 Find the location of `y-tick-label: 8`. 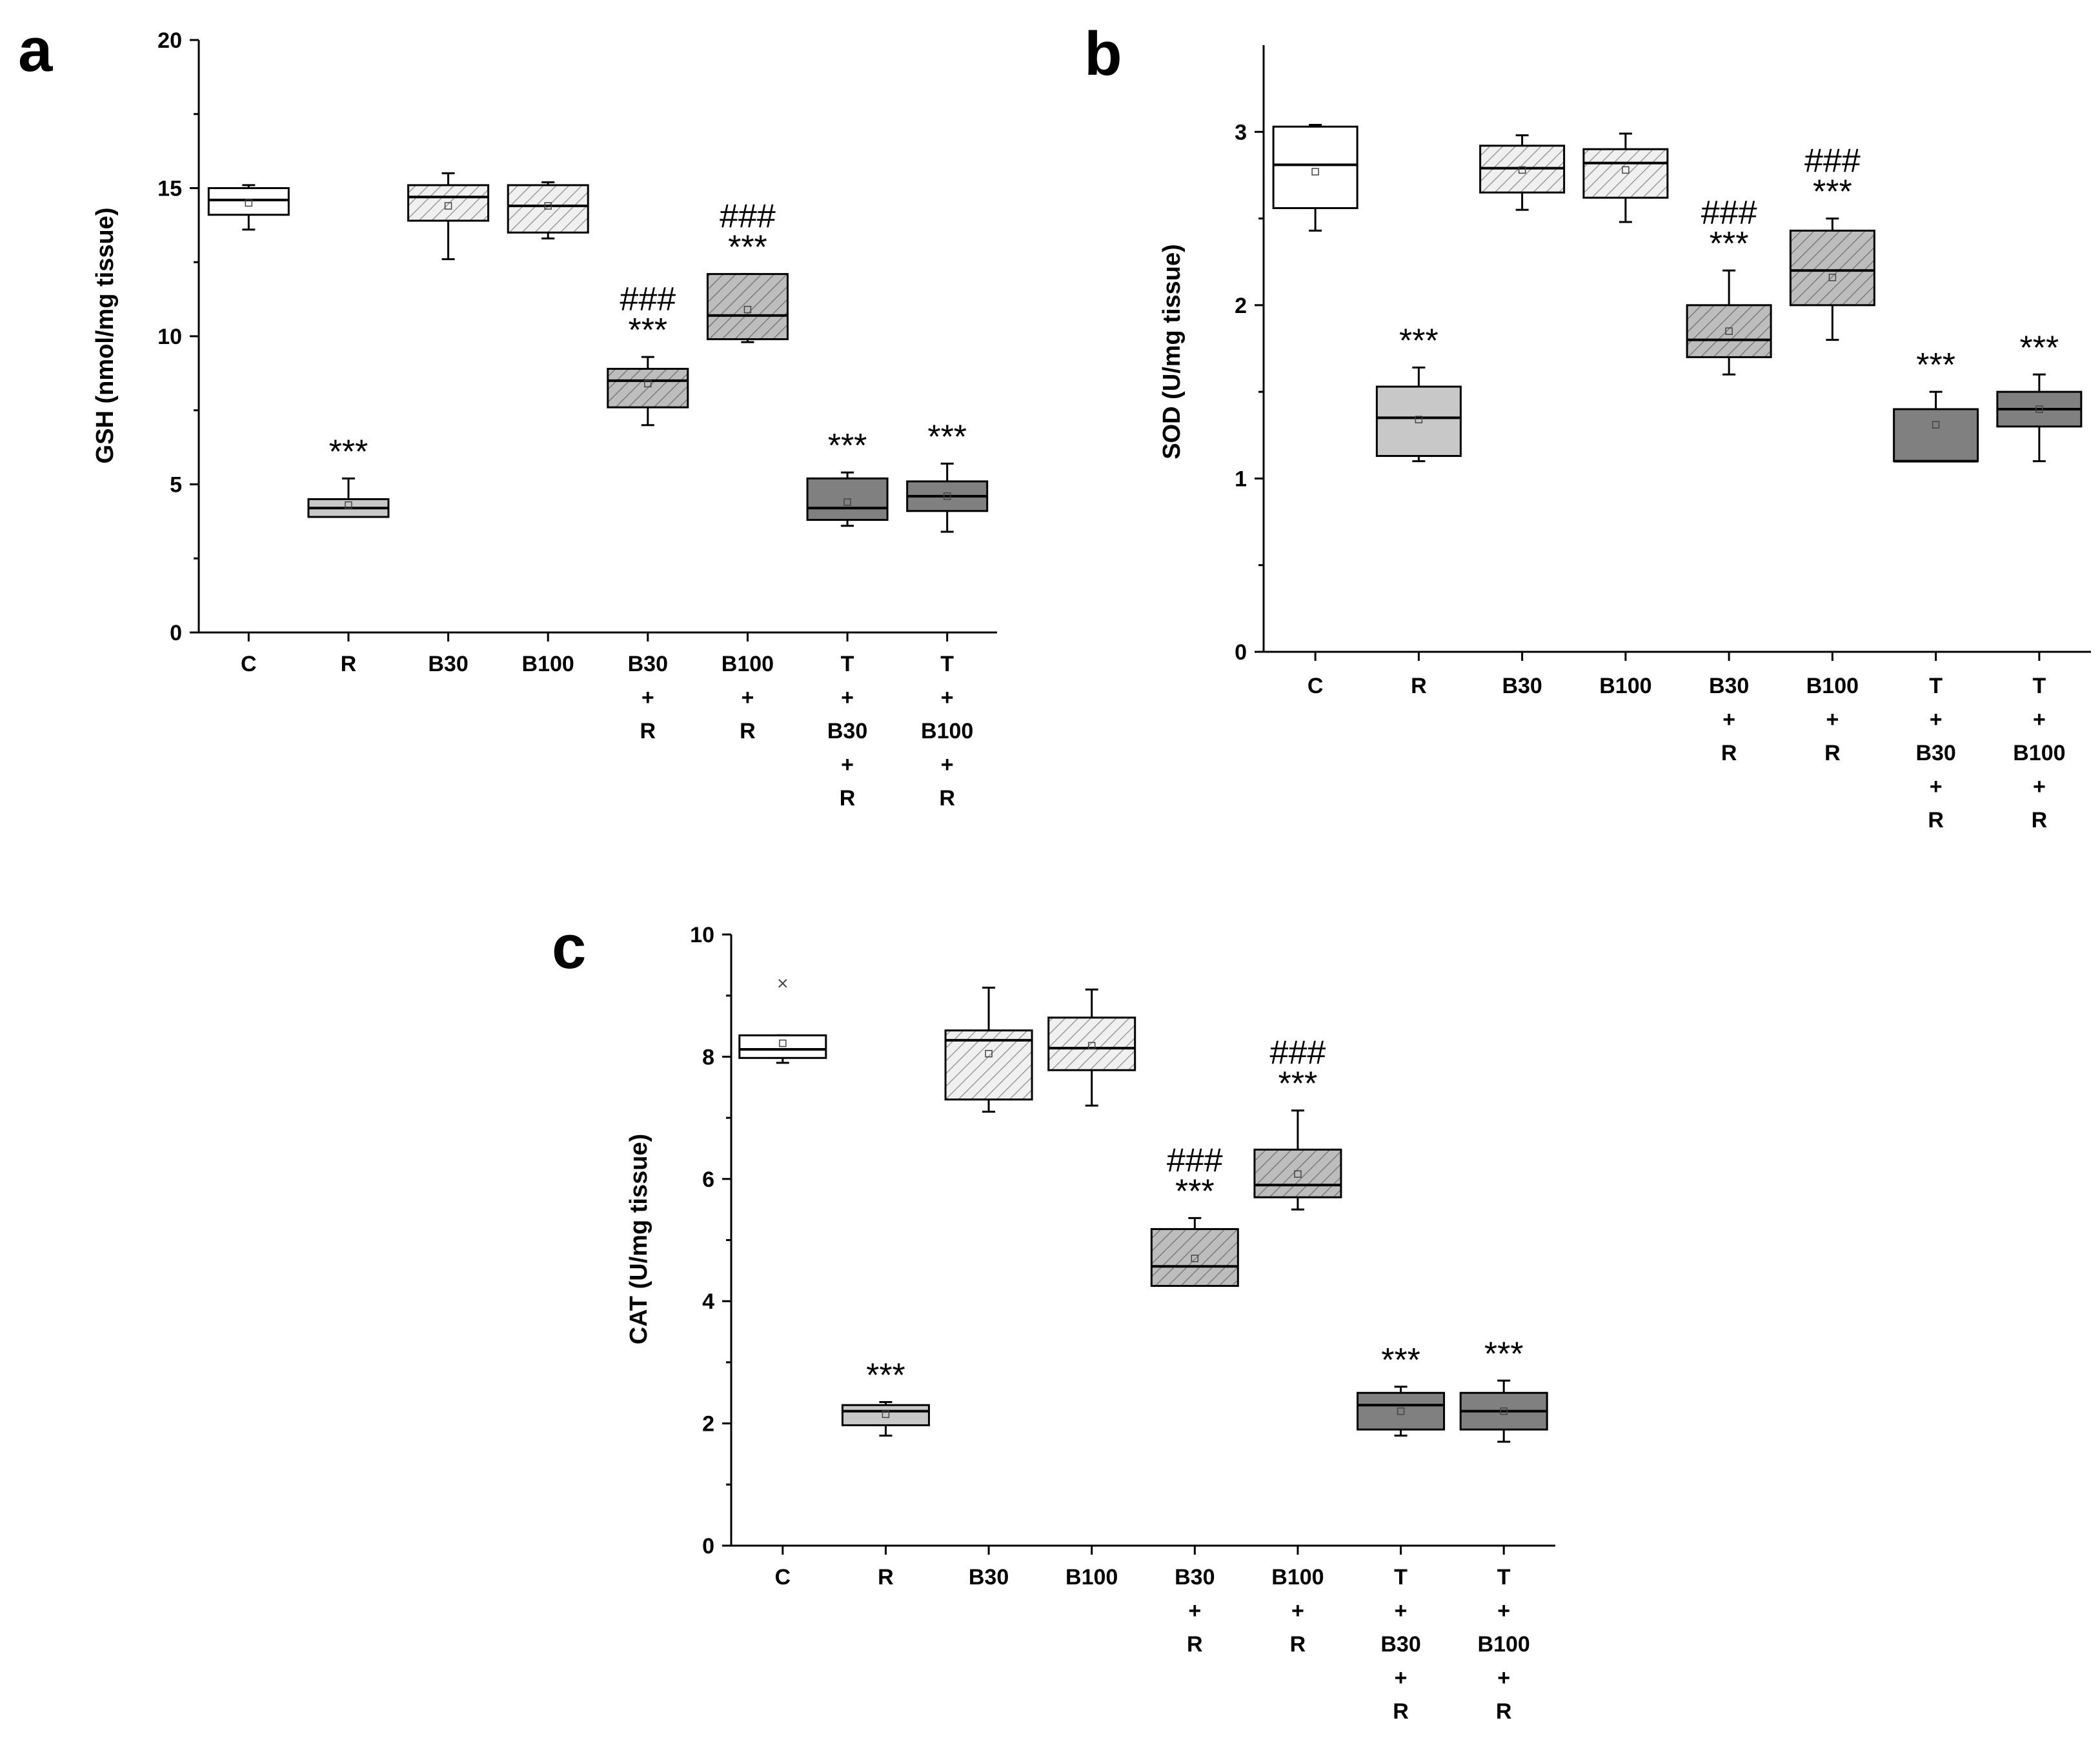

y-tick-label: 8 is located at coordinates (708, 1057).